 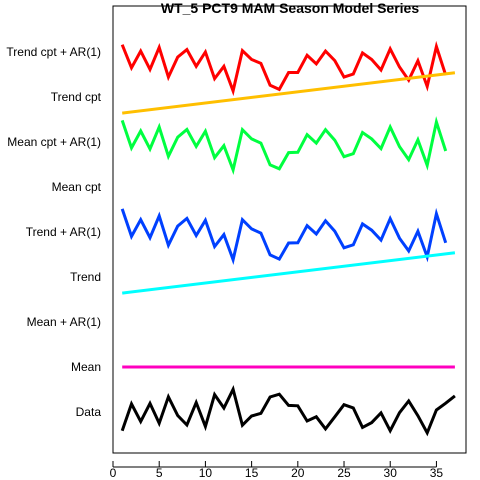 What do you see at coordinates (86, 367) in the screenshot?
I see `y-label-row-7: Mean` at bounding box center [86, 367].